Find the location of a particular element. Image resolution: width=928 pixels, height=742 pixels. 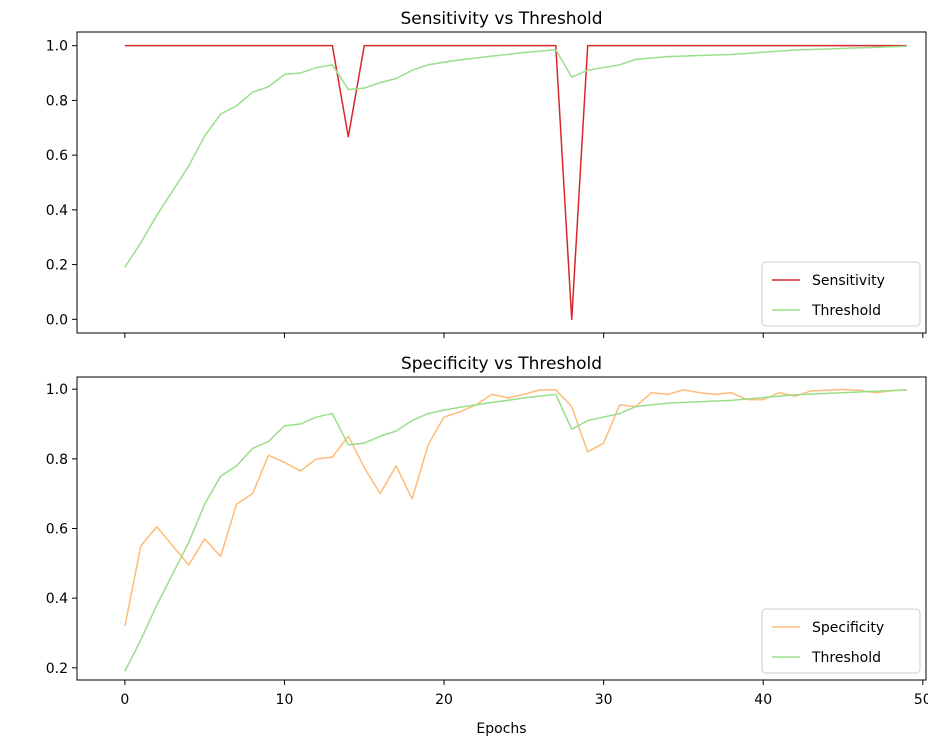

x-axis is located at coordinates (524, 335).